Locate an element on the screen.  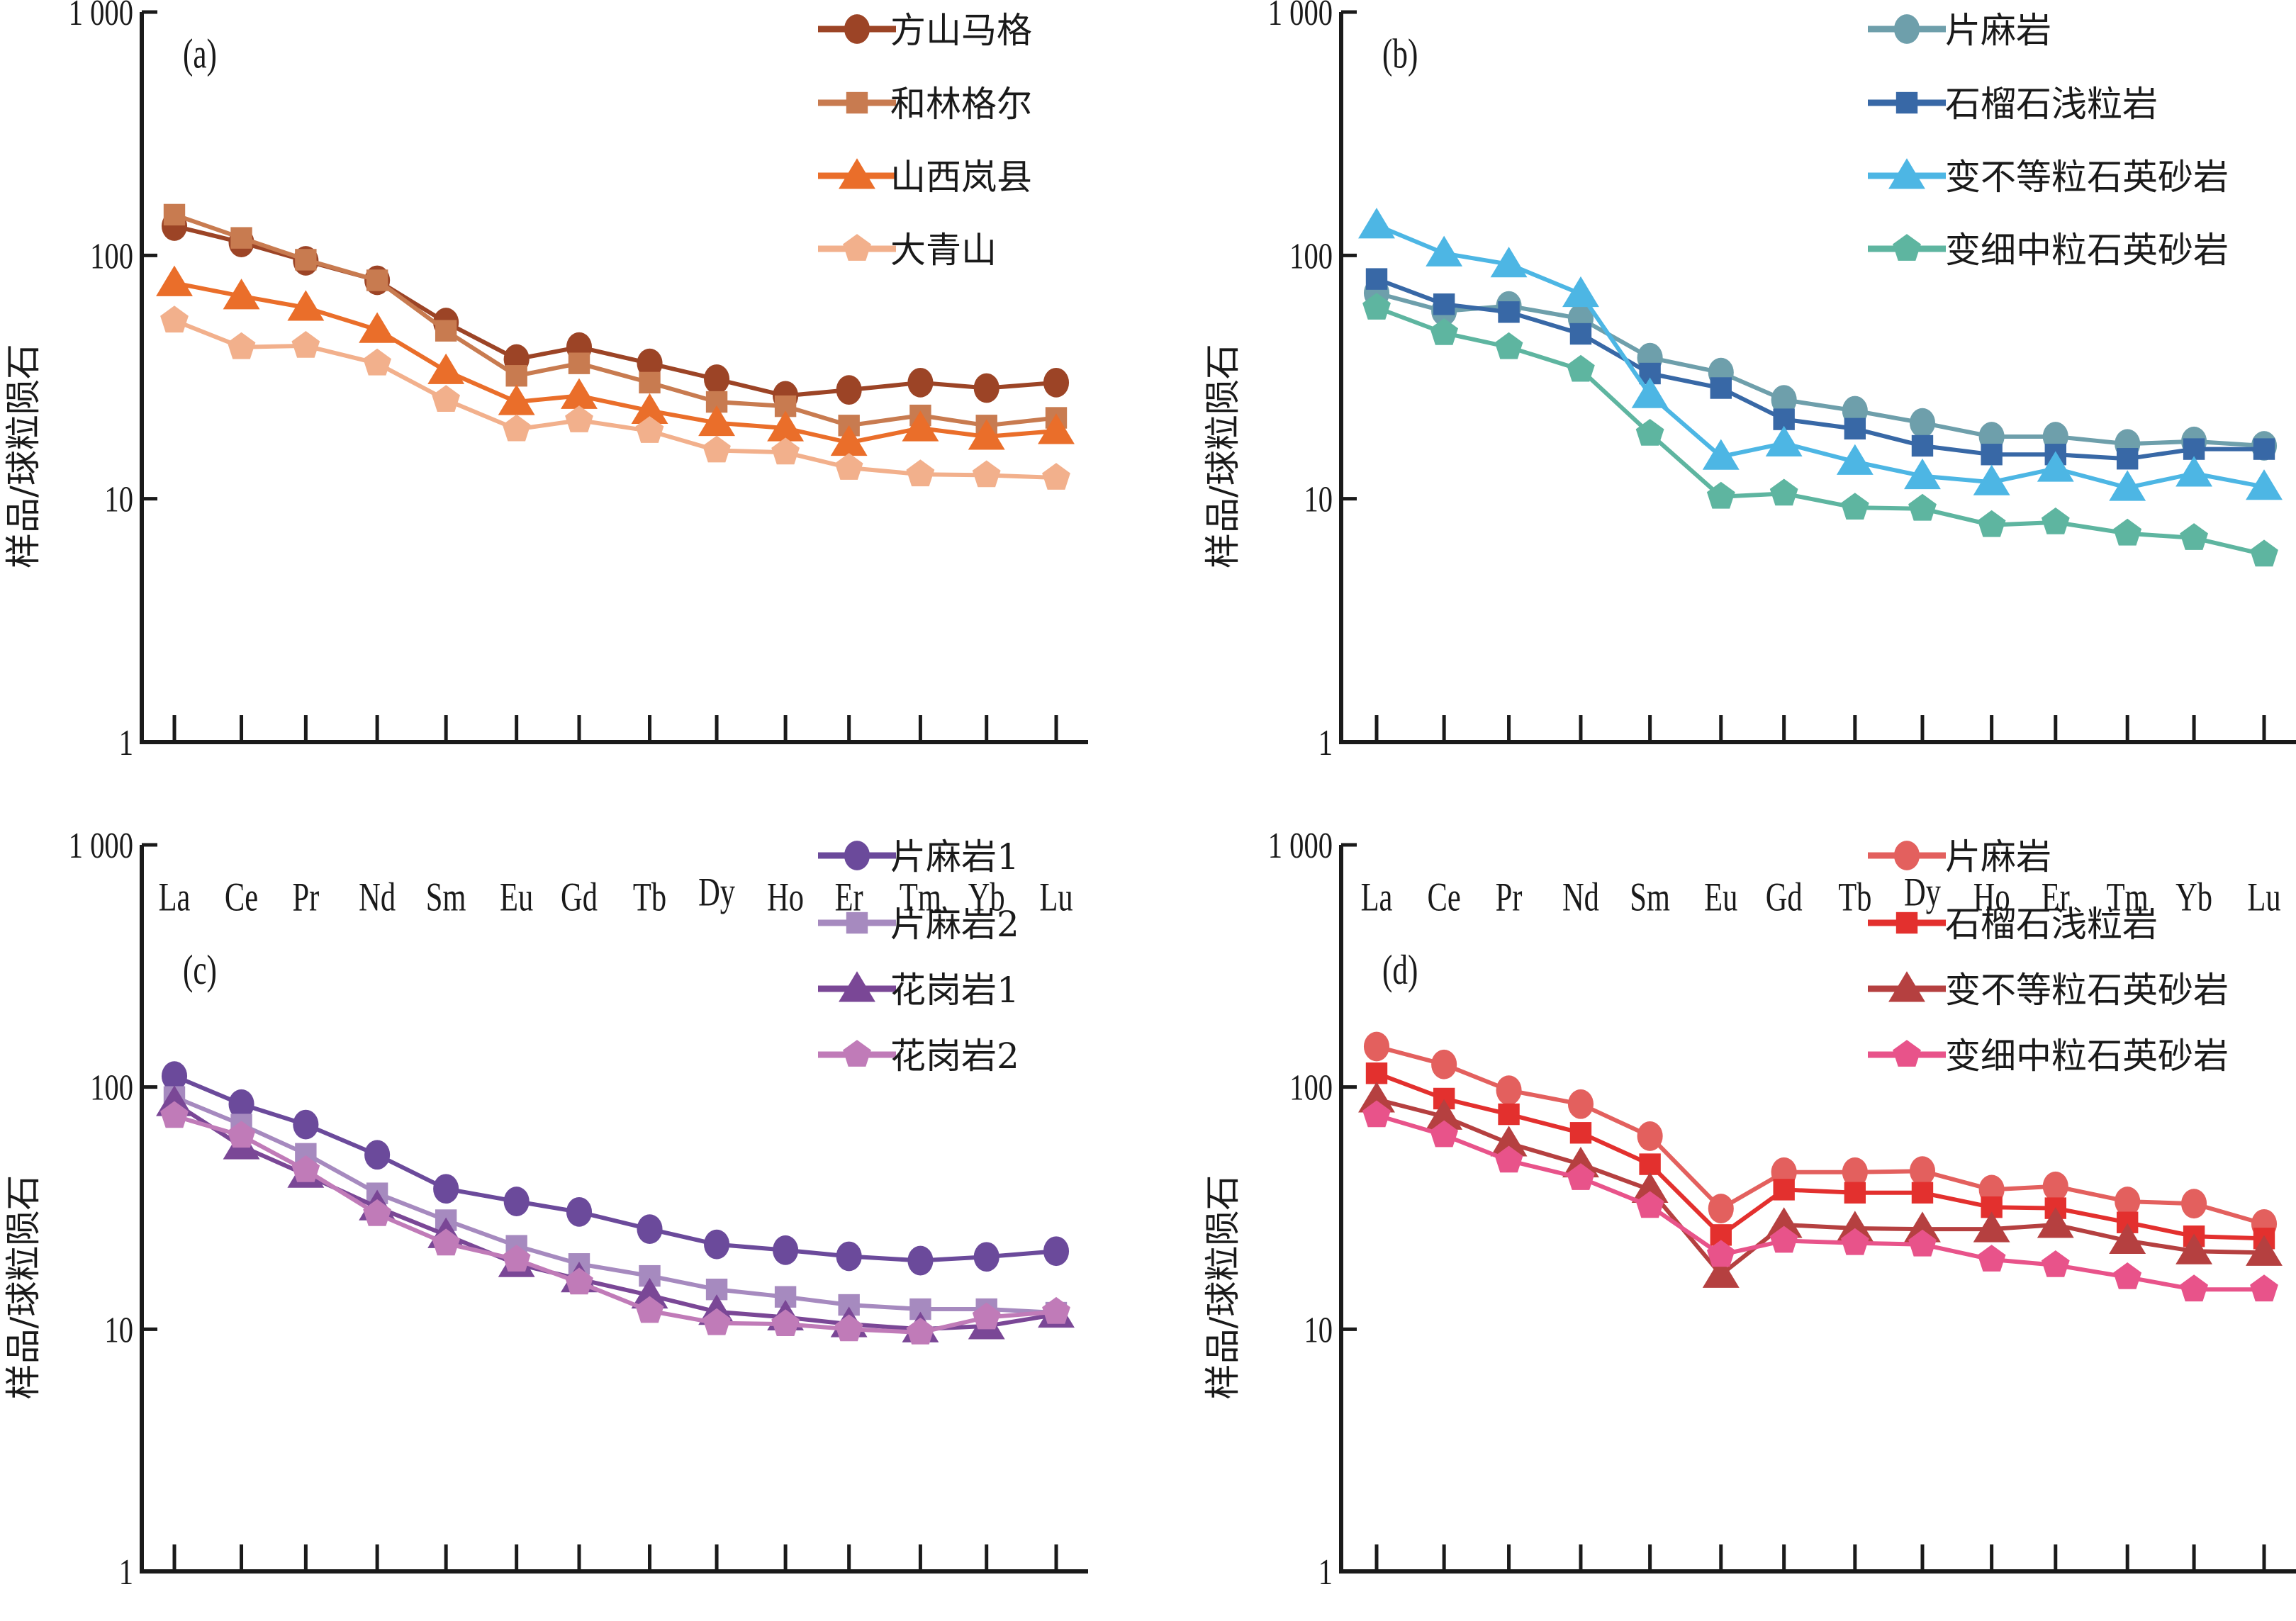
legend-label: 花岗岩1 is located at coordinates (954, 991).